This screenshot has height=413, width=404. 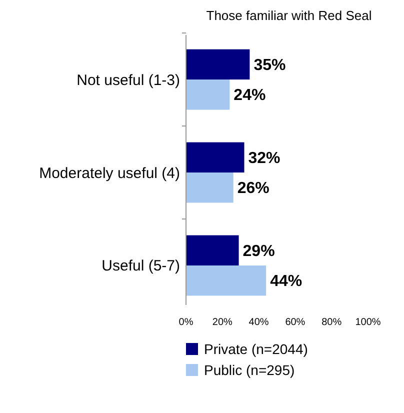 I want to click on legend-label: Private (n=2044), so click(x=256, y=348).